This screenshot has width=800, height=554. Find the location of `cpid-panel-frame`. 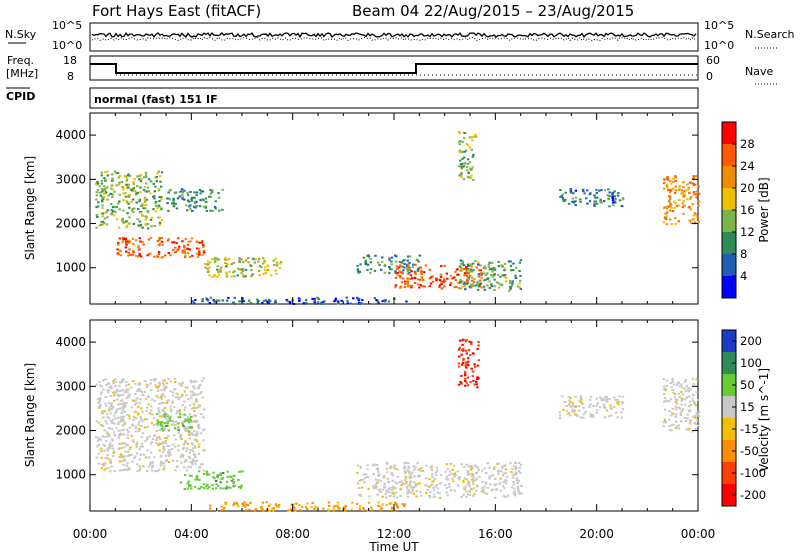

cpid-panel-frame is located at coordinates (394, 98).